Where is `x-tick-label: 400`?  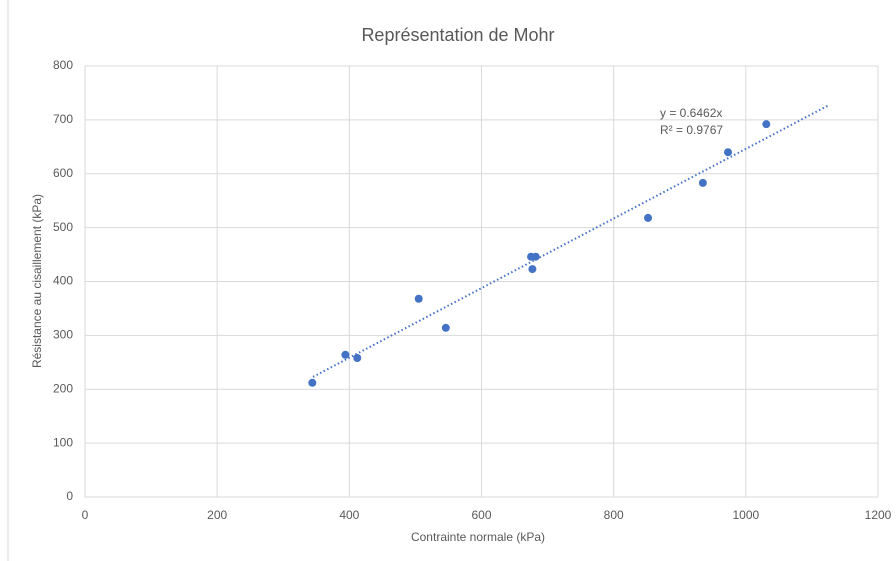
x-tick-label: 400 is located at coordinates (349, 515).